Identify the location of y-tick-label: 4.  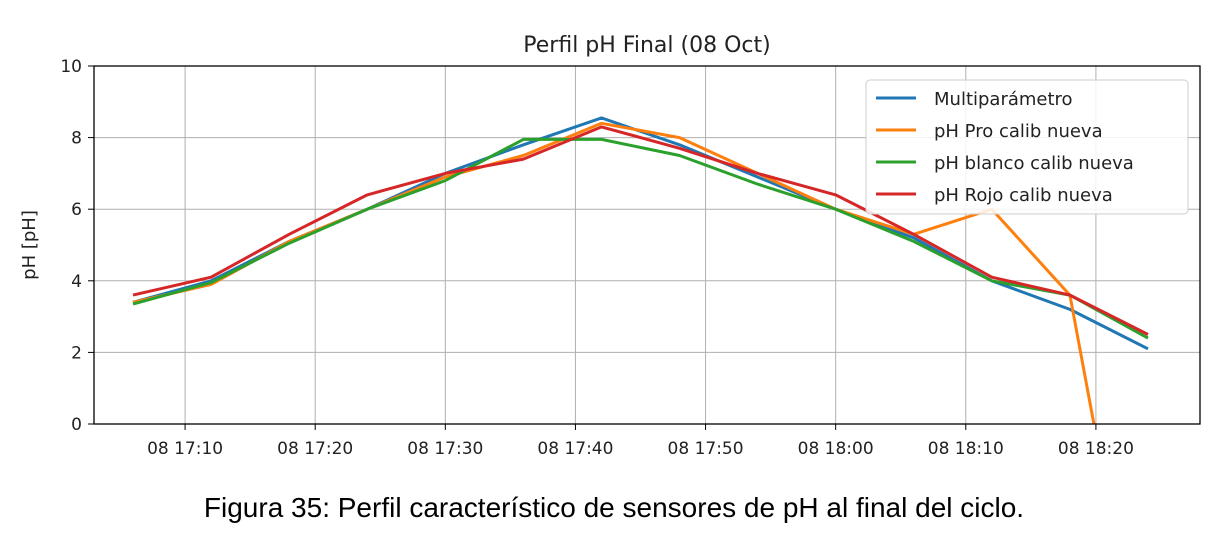
(76, 282).